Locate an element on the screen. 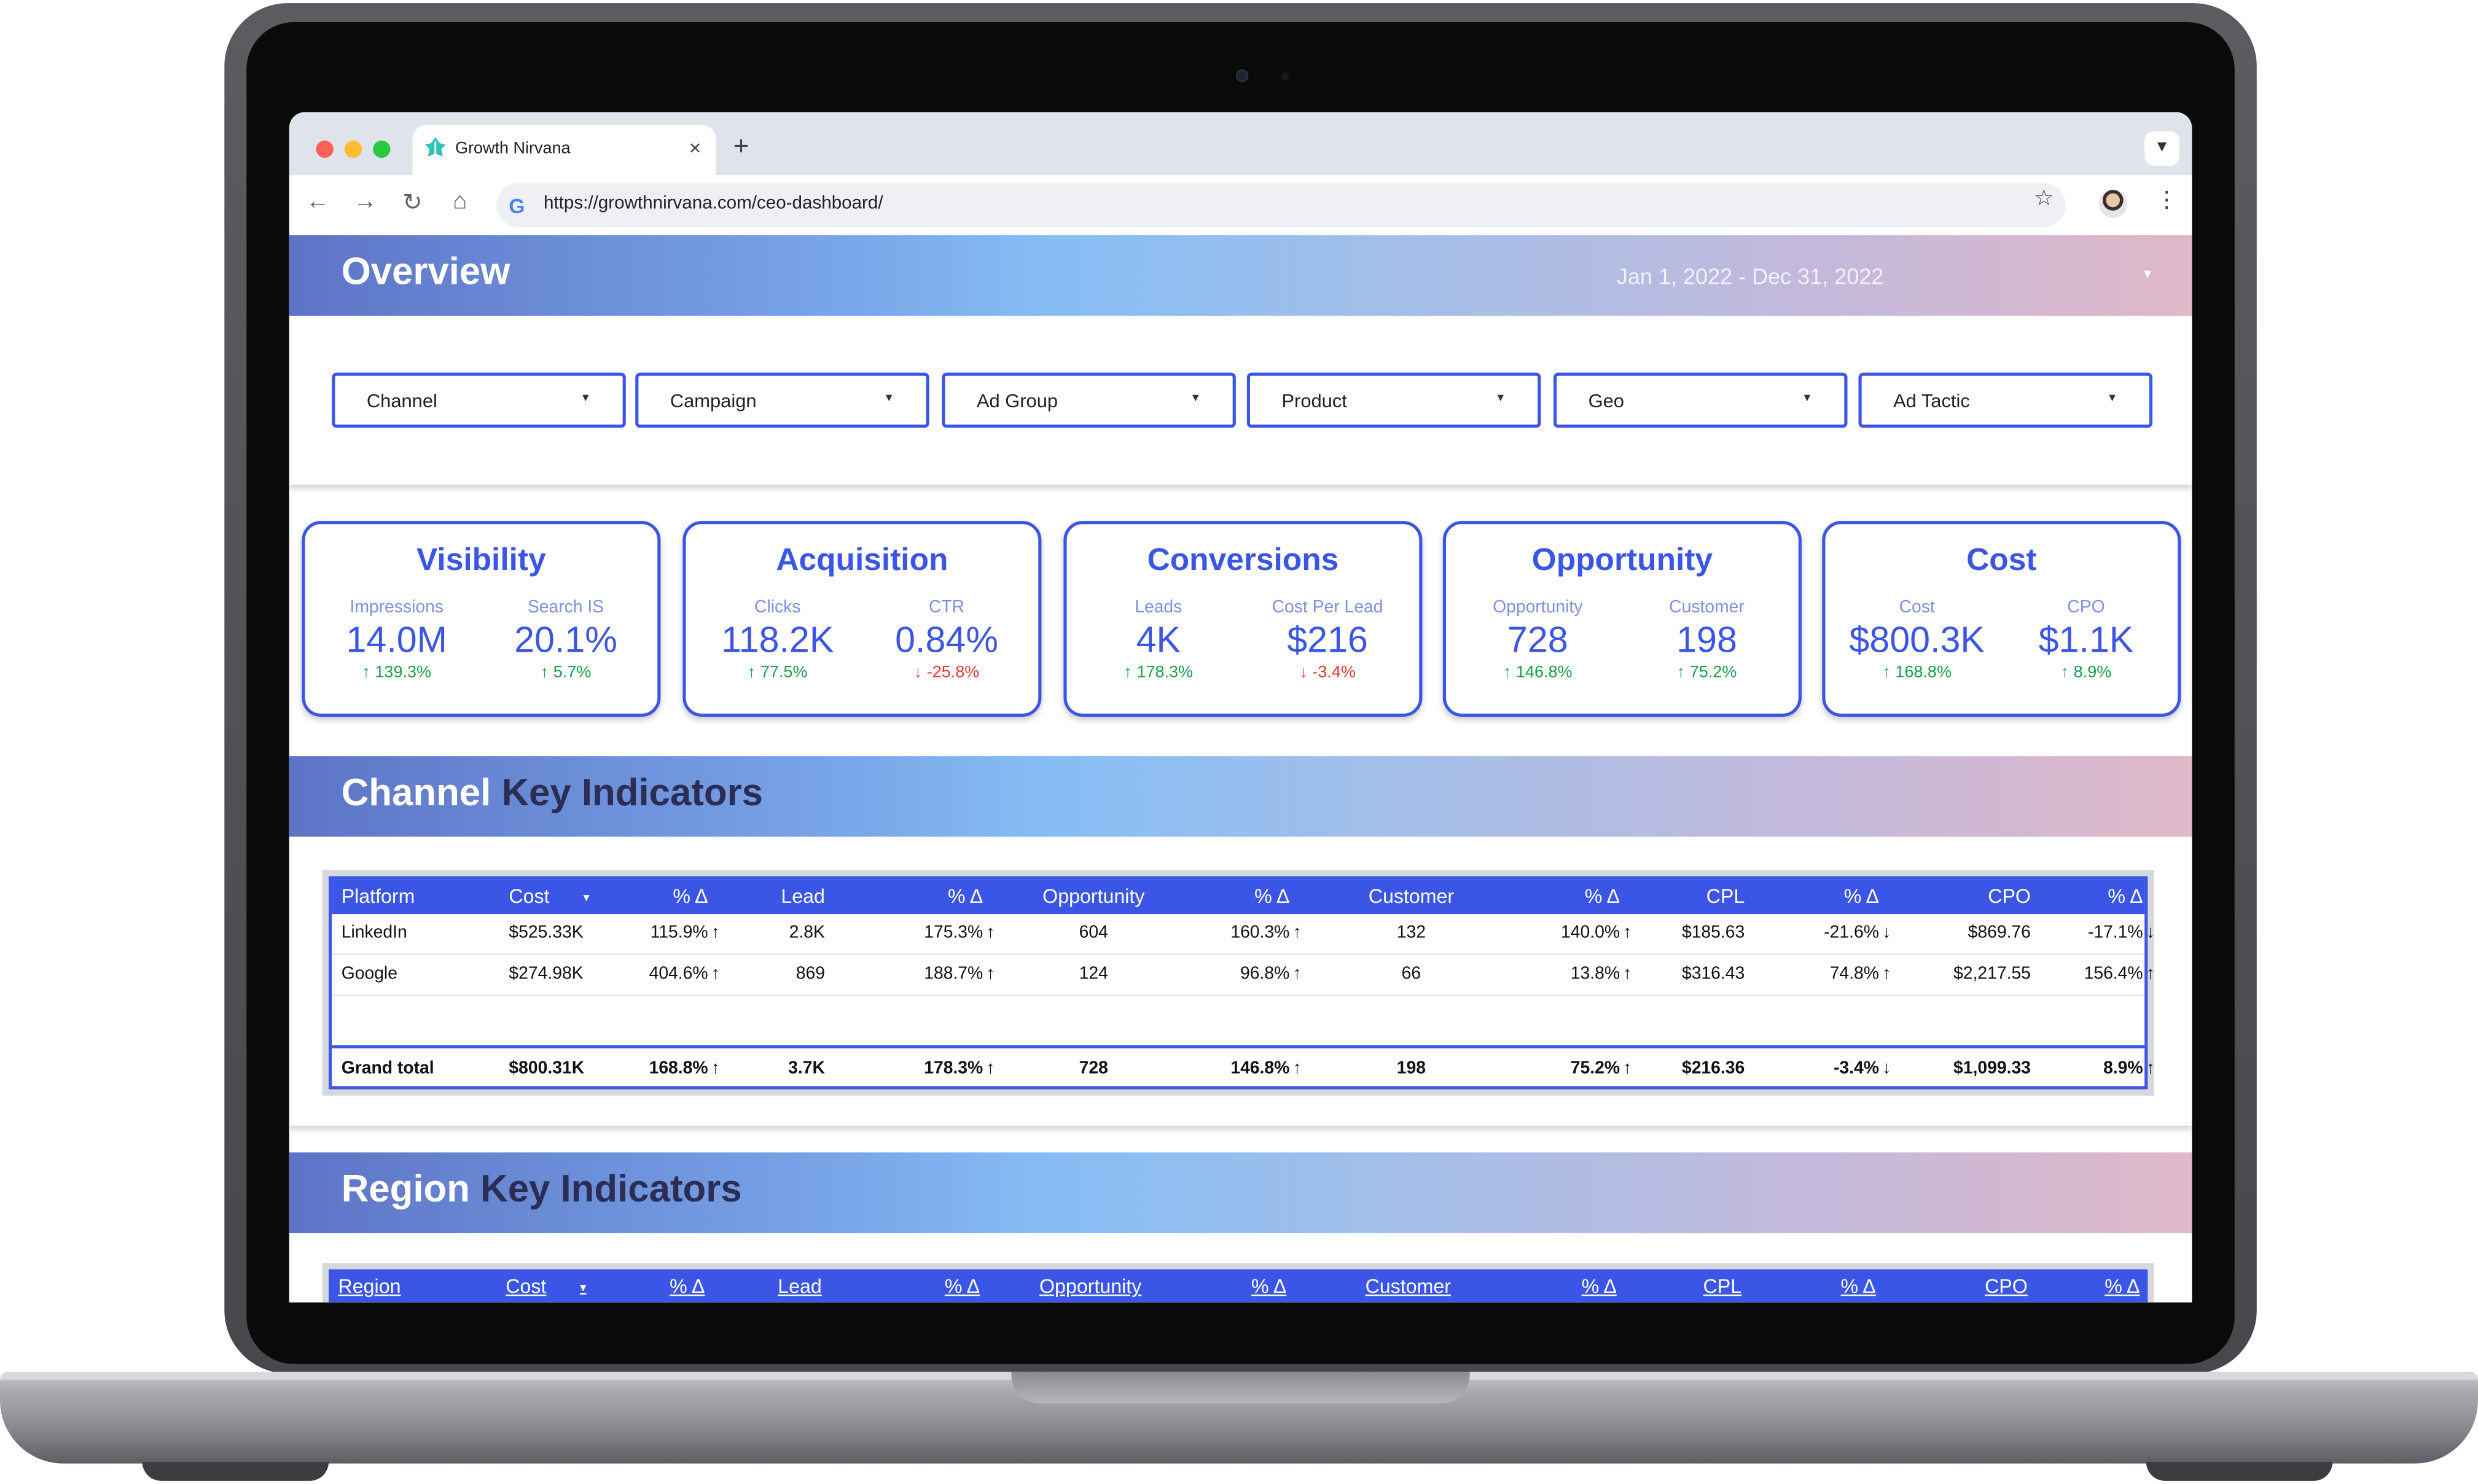 The width and height of the screenshot is (2478, 1484). kpi-value: 20.1% is located at coordinates (565, 639).